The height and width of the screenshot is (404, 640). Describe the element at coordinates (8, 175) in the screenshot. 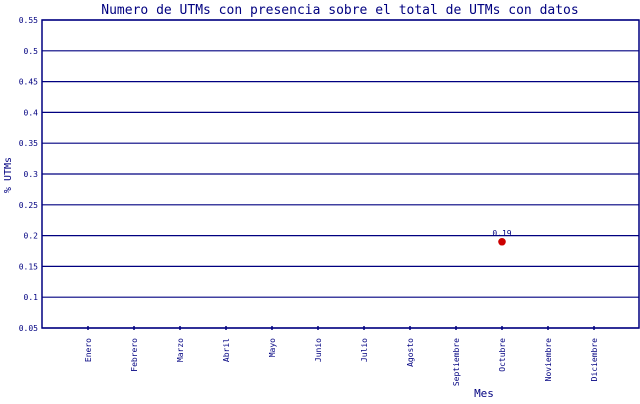

I see `y-axis-label: % UTMs` at that location.